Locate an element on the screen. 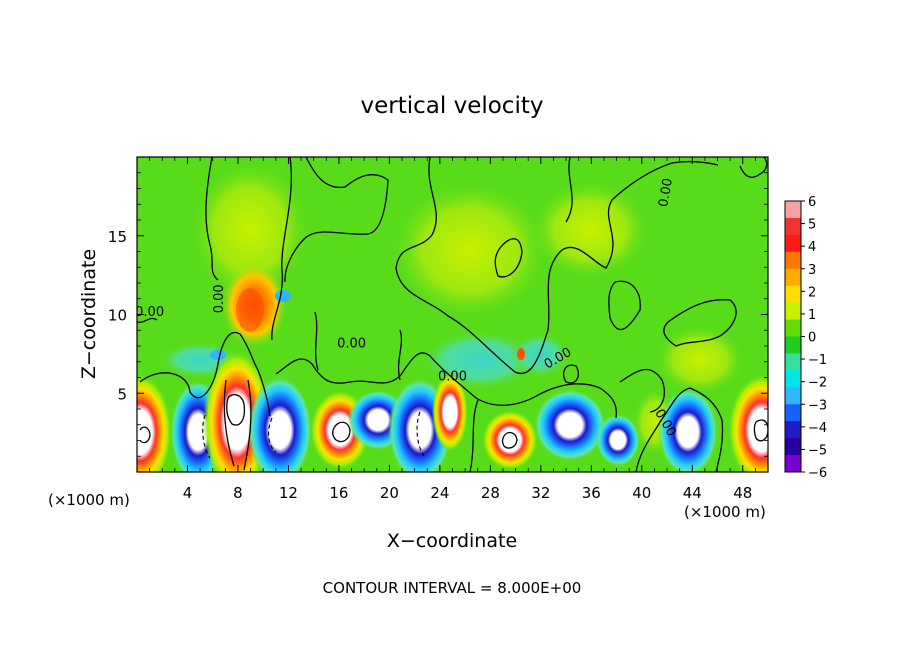 The width and height of the screenshot is (904, 654). colorbar-tick-label: 5 is located at coordinates (812, 225).